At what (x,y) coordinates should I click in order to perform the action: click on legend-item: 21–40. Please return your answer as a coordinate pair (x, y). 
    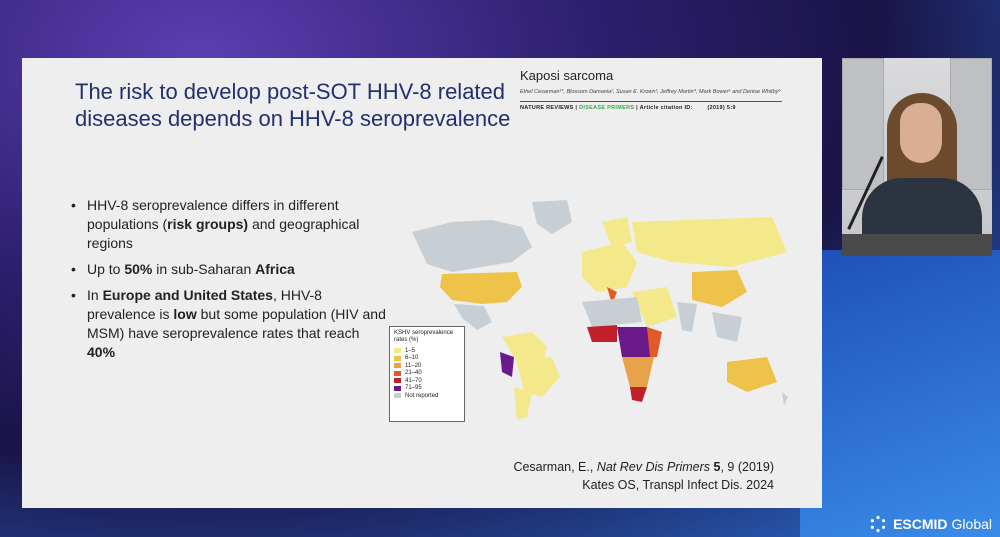
    Looking at the image, I should click on (427, 374).